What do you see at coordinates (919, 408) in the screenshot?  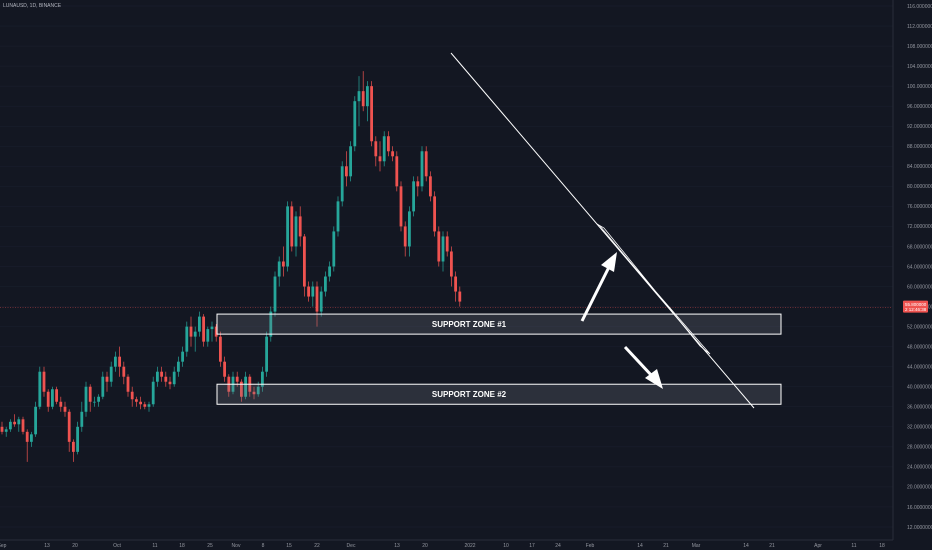 I see `y-tick-label: 36.0000000` at bounding box center [919, 408].